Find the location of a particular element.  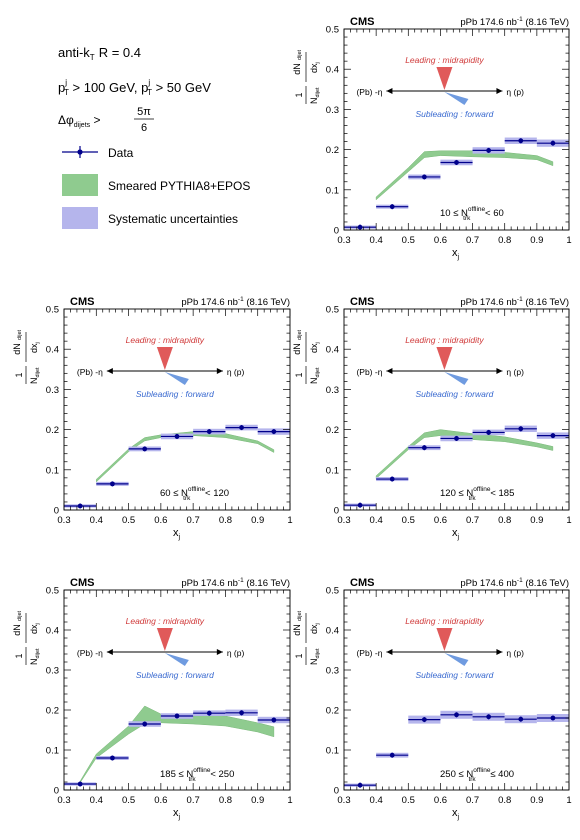

legend-syst-label: Systematic uncertainties is located at coordinates (173, 219).